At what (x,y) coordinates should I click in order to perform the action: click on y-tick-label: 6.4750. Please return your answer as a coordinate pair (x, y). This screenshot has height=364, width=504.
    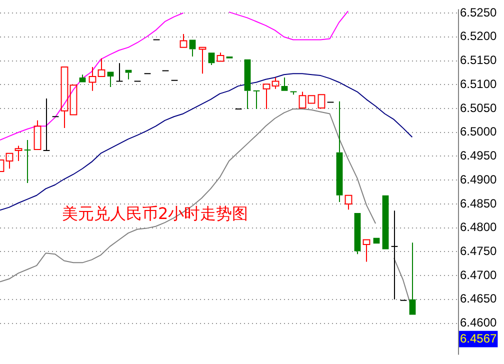
    Looking at the image, I should click on (479, 251).